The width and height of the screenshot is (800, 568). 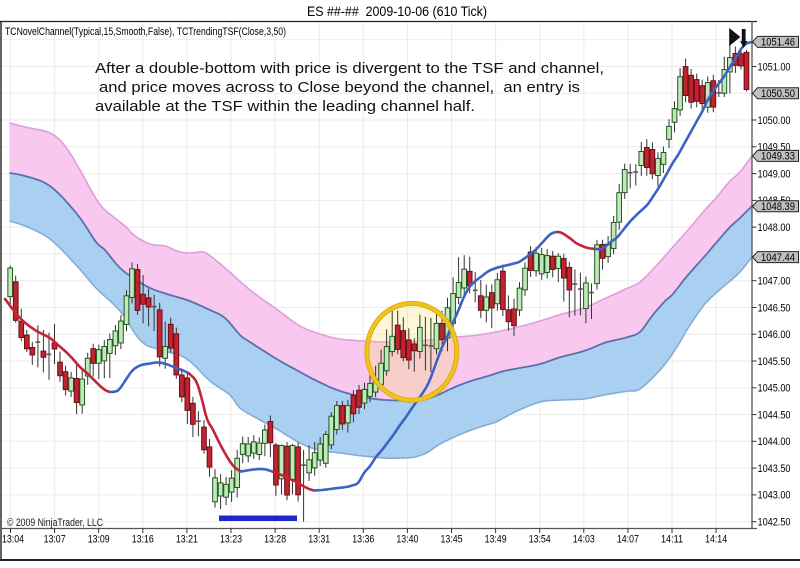 I want to click on svg-text: 1047.00, so click(x=774, y=282).